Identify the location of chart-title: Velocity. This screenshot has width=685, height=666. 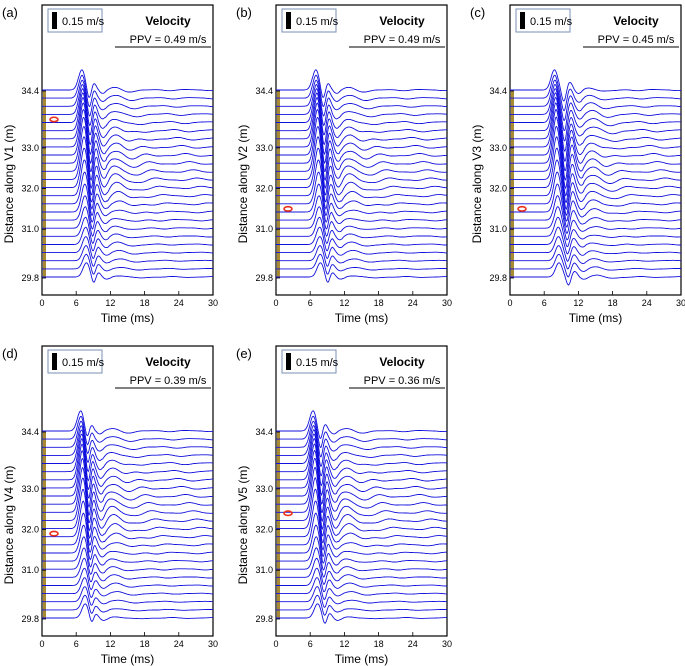
(168, 21).